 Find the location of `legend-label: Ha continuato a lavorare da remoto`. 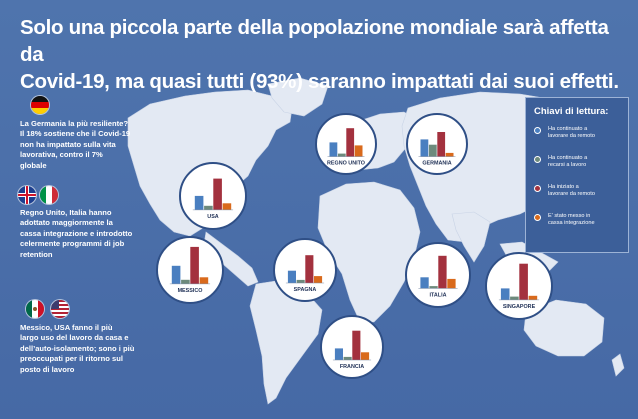

legend-label: Ha continuato a lavorare da remoto is located at coordinates (571, 133).